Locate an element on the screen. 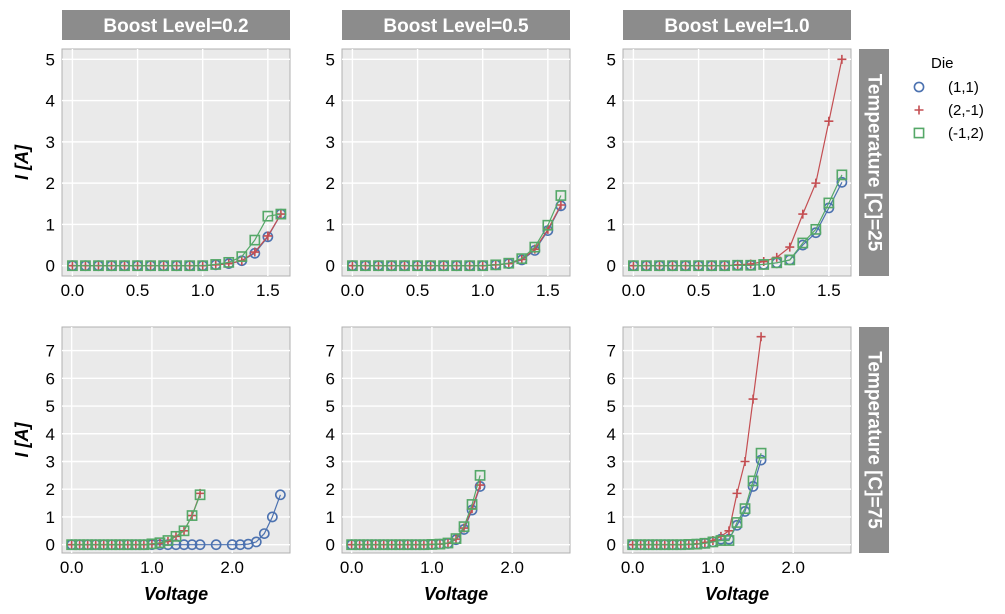 Image resolution: width=1005 pixels, height=614 pixels. x-axis-label: Voltage is located at coordinates (176, 594).